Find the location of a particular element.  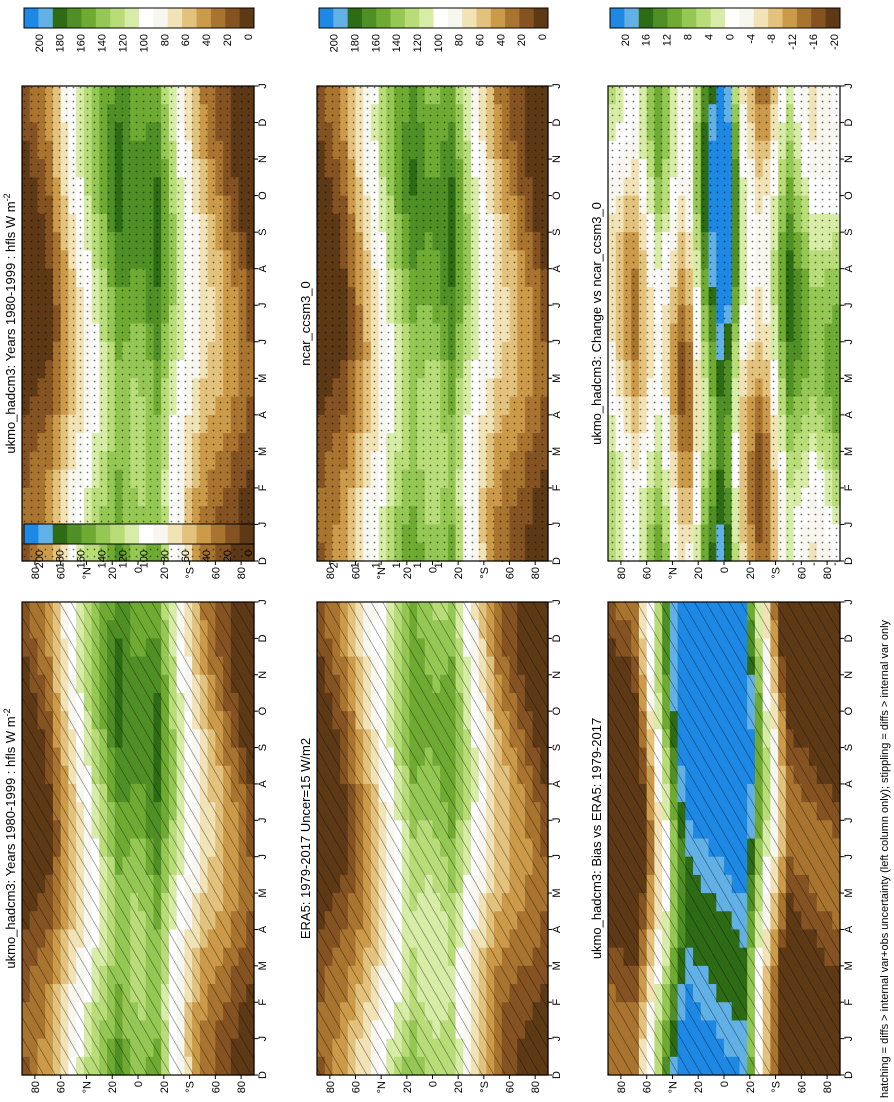

colorbar-label: 180 is located at coordinates (61, 43).